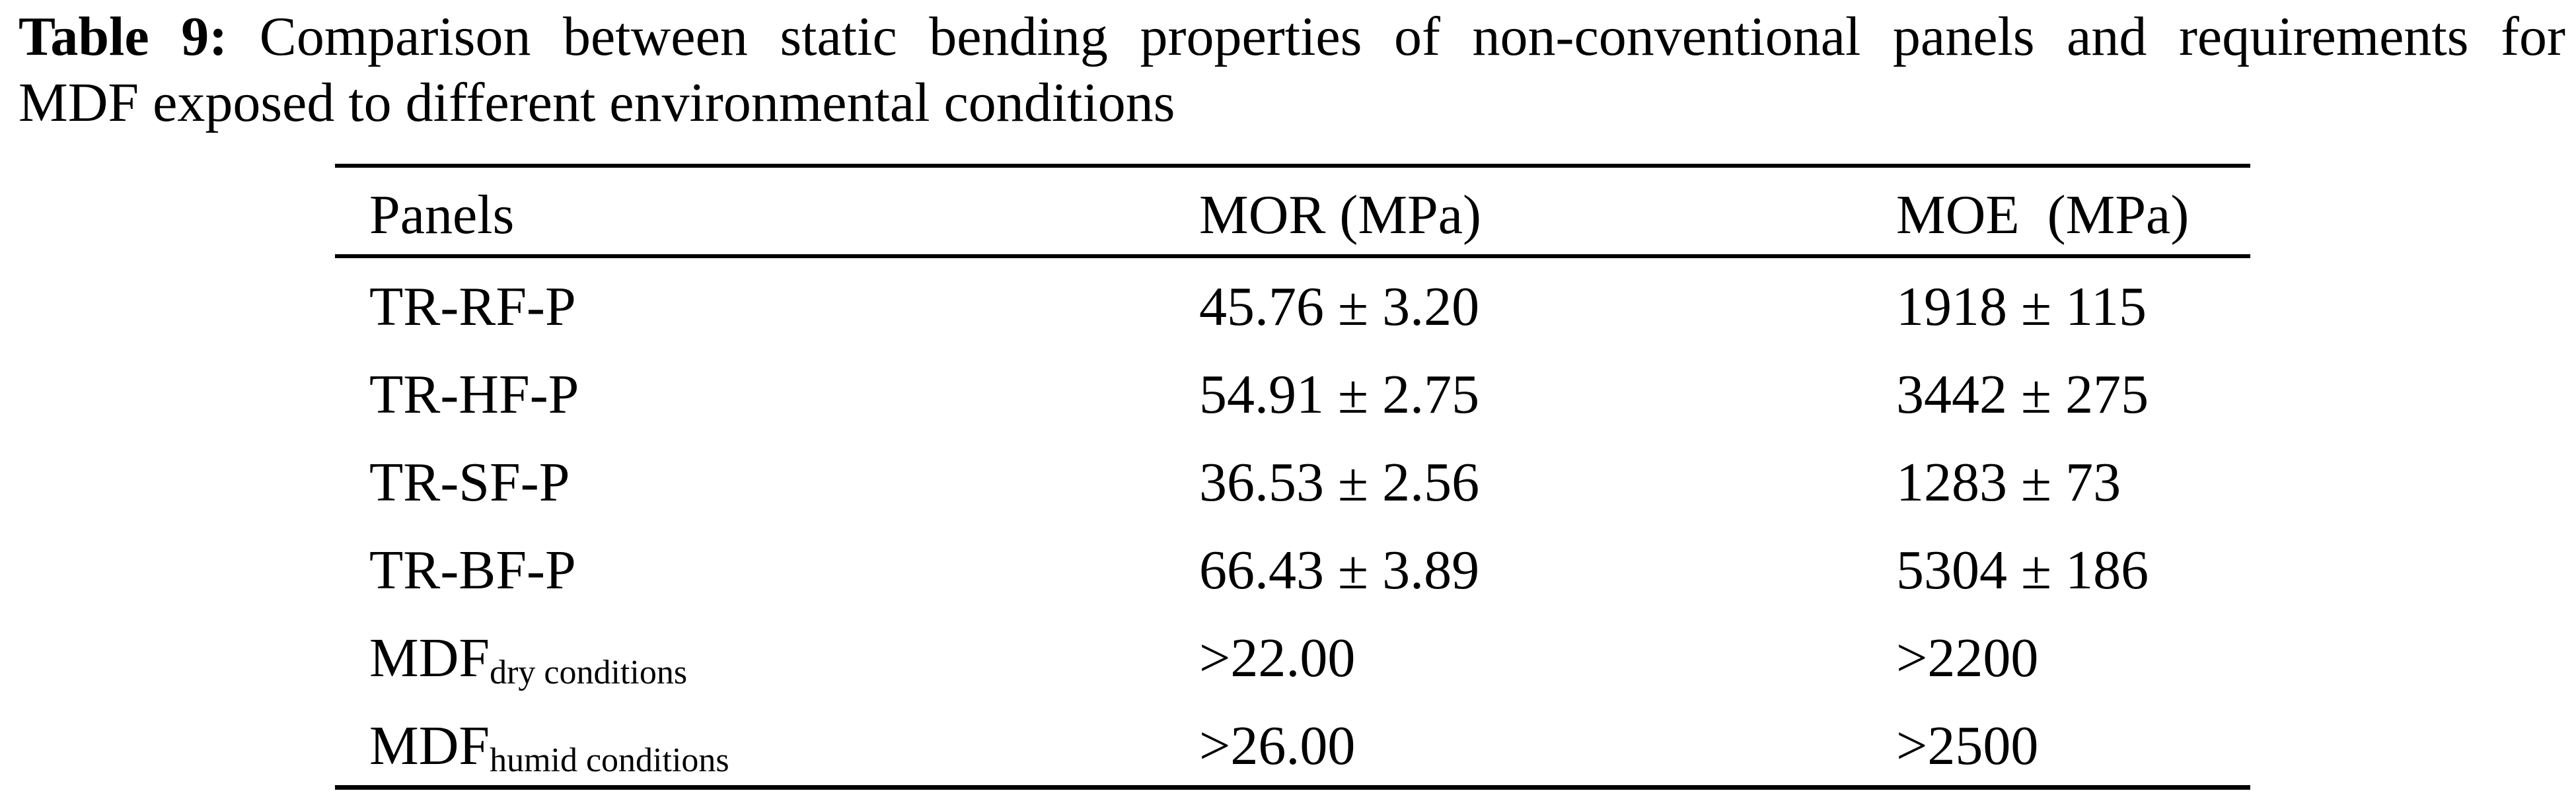  What do you see at coordinates (1339, 482) in the screenshot?
I see `cell-mor: 36.53 ± 2.56` at bounding box center [1339, 482].